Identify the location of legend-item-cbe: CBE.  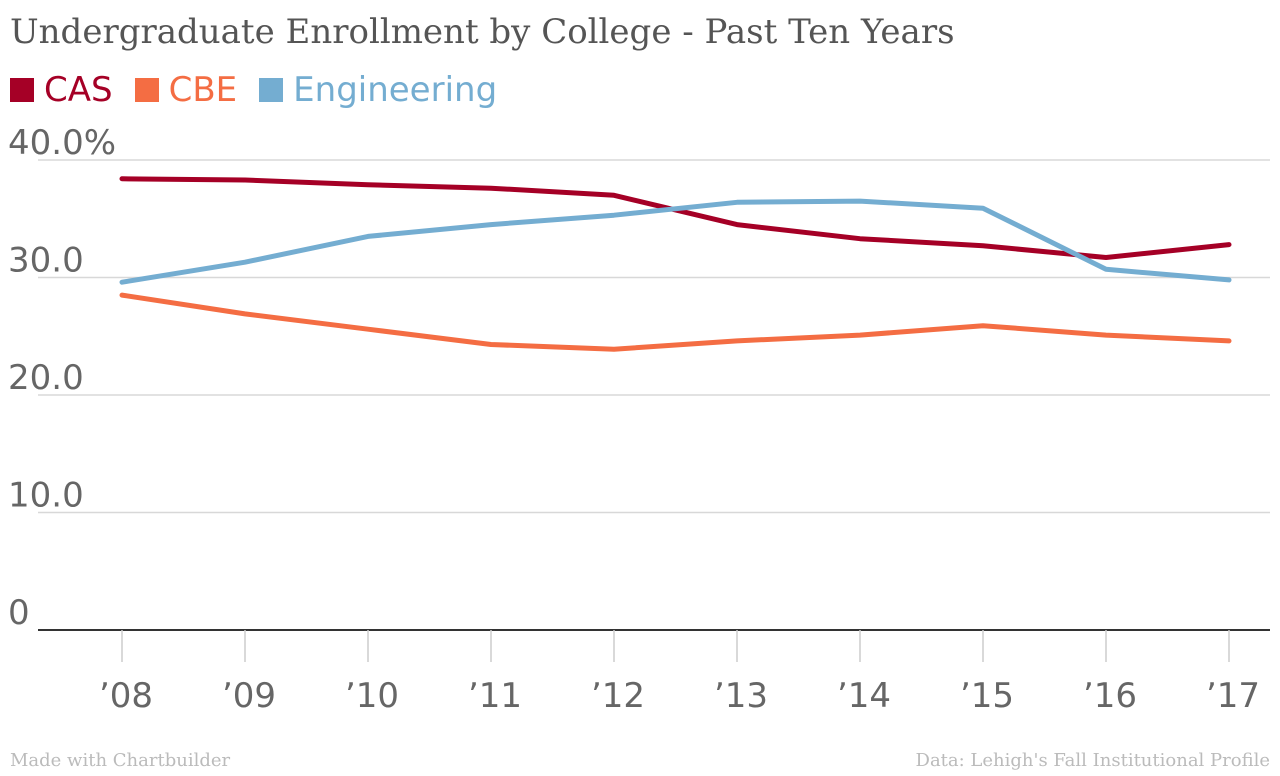
(186, 90).